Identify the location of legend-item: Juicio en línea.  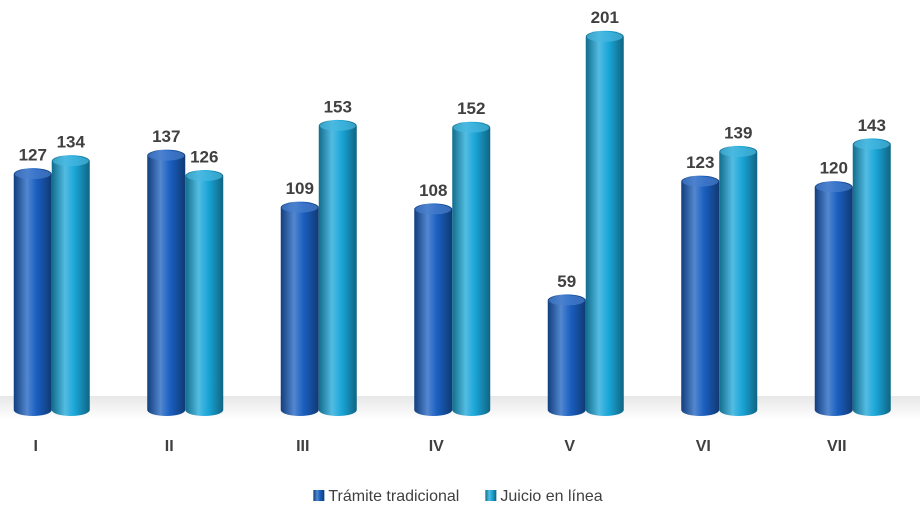
(544, 496).